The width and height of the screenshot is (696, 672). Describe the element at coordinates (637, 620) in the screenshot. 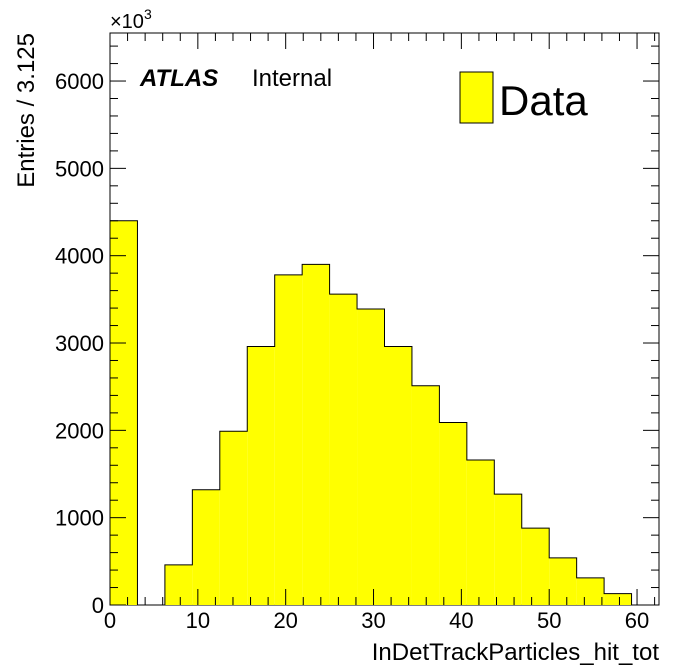

I see `x-tick-label: 60` at that location.